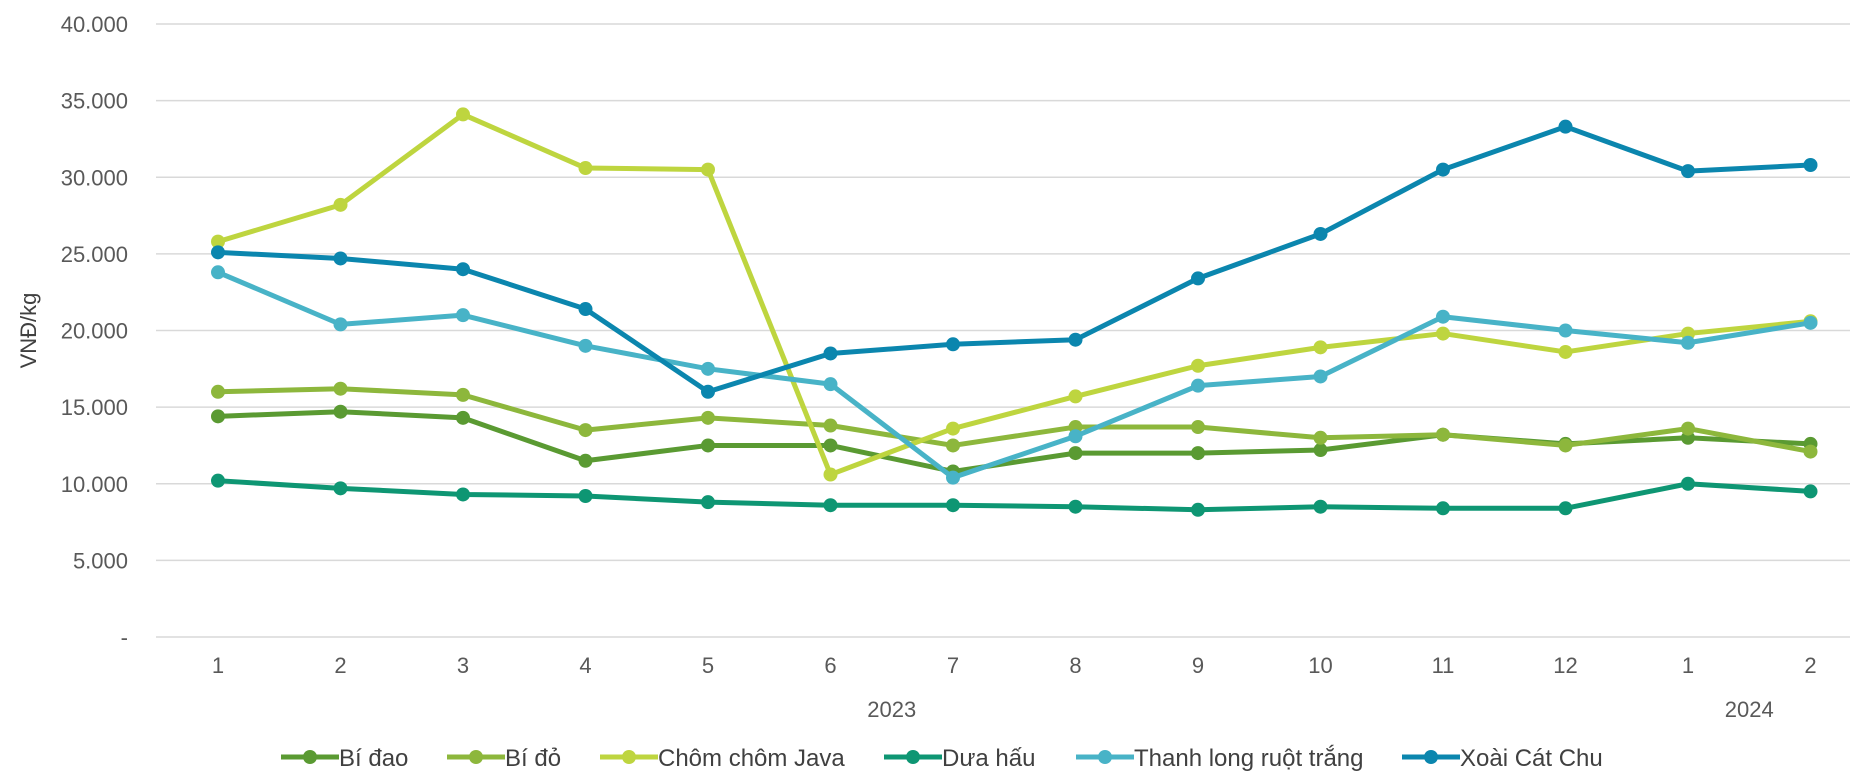 This screenshot has height=771, width=1850. I want to click on series-line, so click(1014, 495).